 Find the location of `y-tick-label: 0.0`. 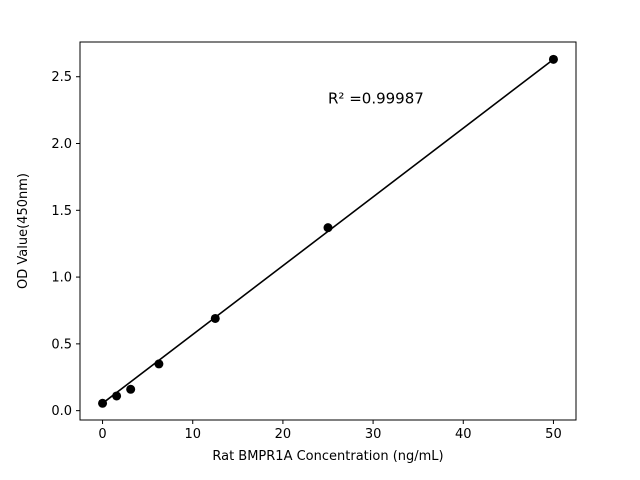

y-tick-label: 0.0 is located at coordinates (61, 411).